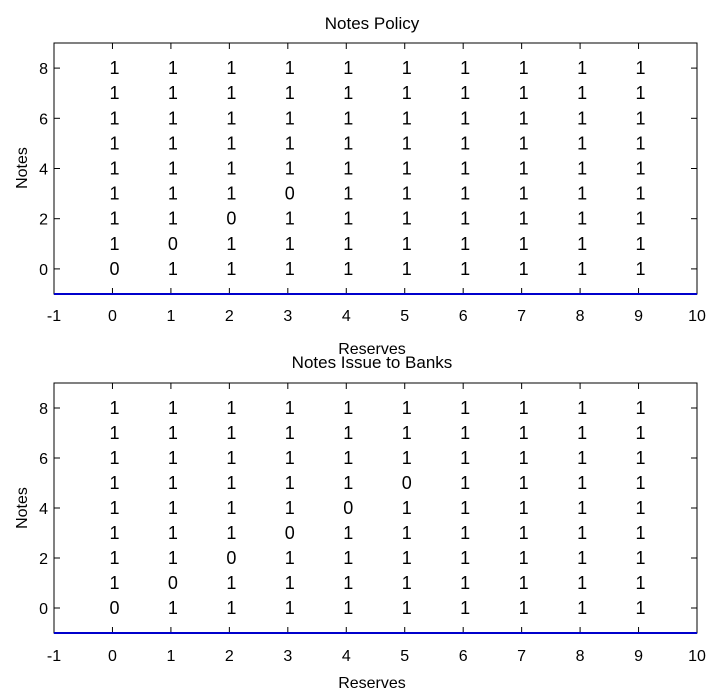 The width and height of the screenshot is (711, 692). I want to click on y-axis-label: Notes, so click(22, 508).